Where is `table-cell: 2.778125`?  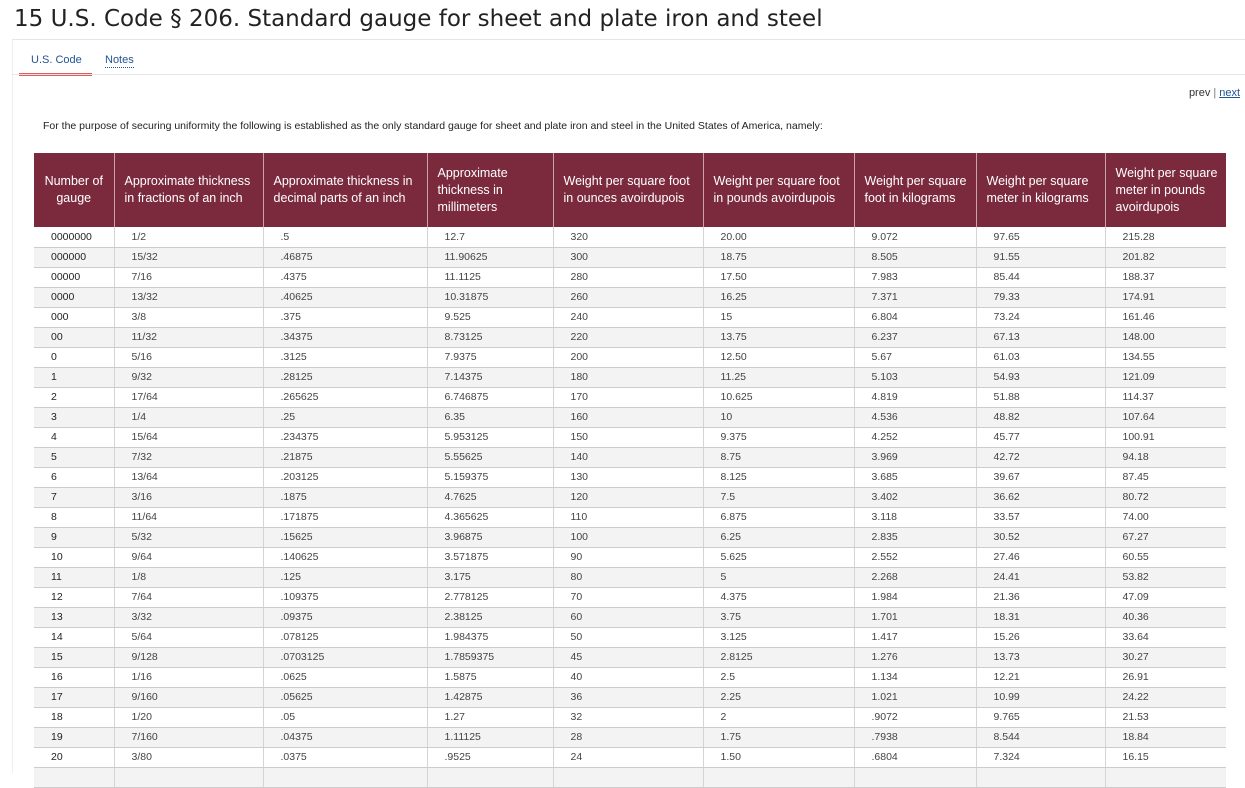 table-cell: 2.778125 is located at coordinates (490, 597).